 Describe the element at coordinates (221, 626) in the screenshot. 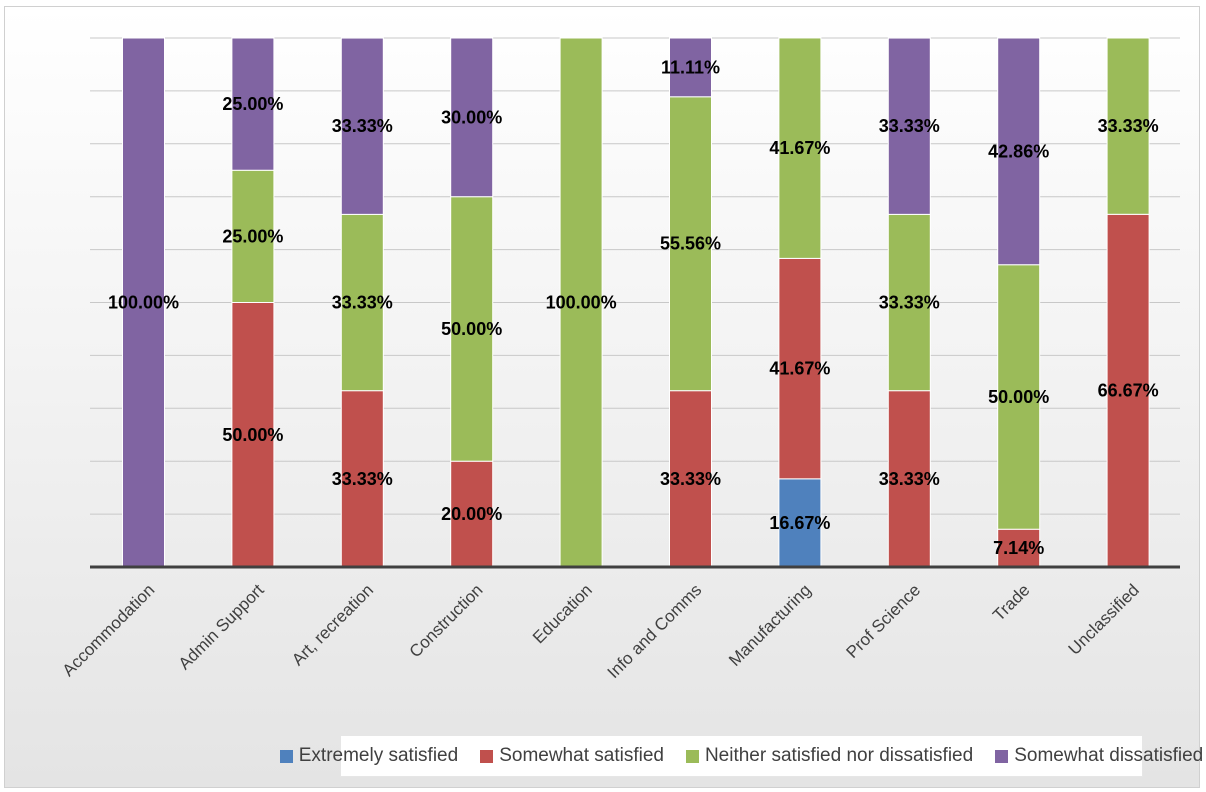

I see `category-label: Admin Support` at that location.